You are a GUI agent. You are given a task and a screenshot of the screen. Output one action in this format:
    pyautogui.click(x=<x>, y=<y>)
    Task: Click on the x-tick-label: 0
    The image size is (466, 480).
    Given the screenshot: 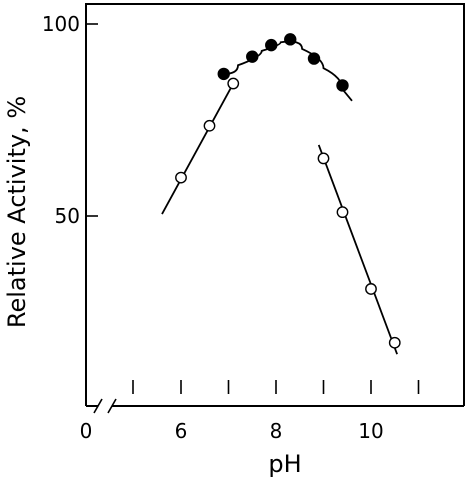 What is the action you would take?
    pyautogui.click(x=86, y=431)
    